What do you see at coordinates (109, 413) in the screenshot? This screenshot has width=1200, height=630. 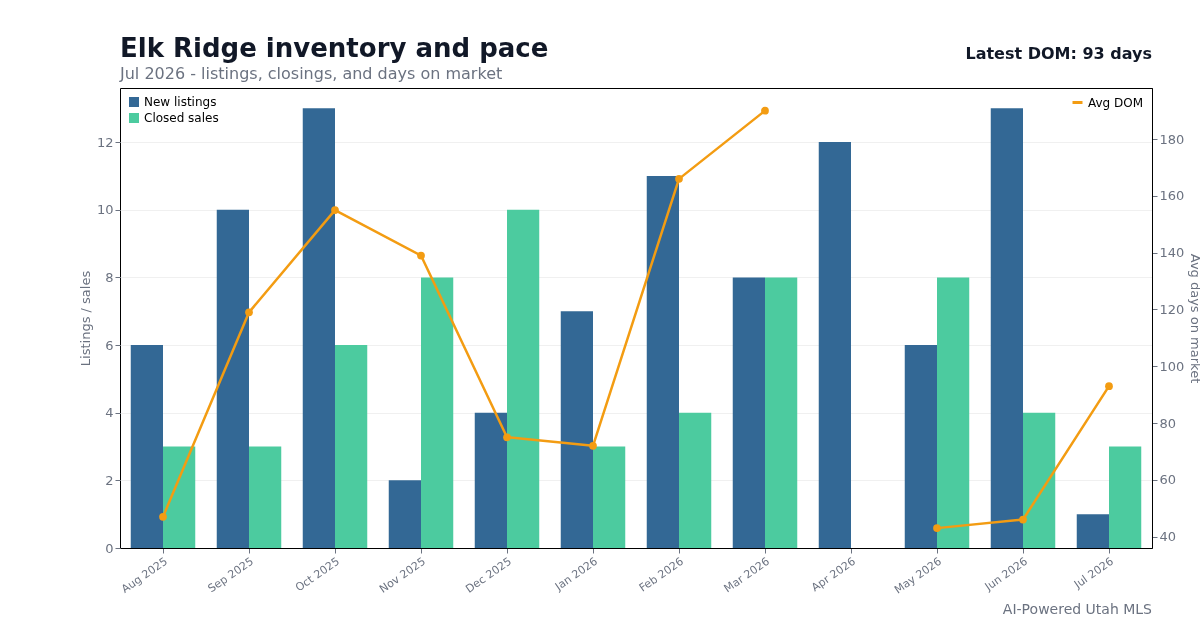 I see `y-tick-label: 4` at bounding box center [109, 413].